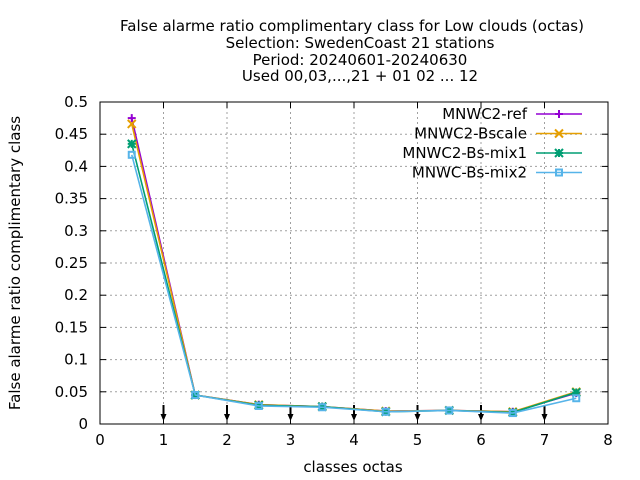  Describe the element at coordinates (608, 440) in the screenshot. I see `x-tick-label: 8` at that location.